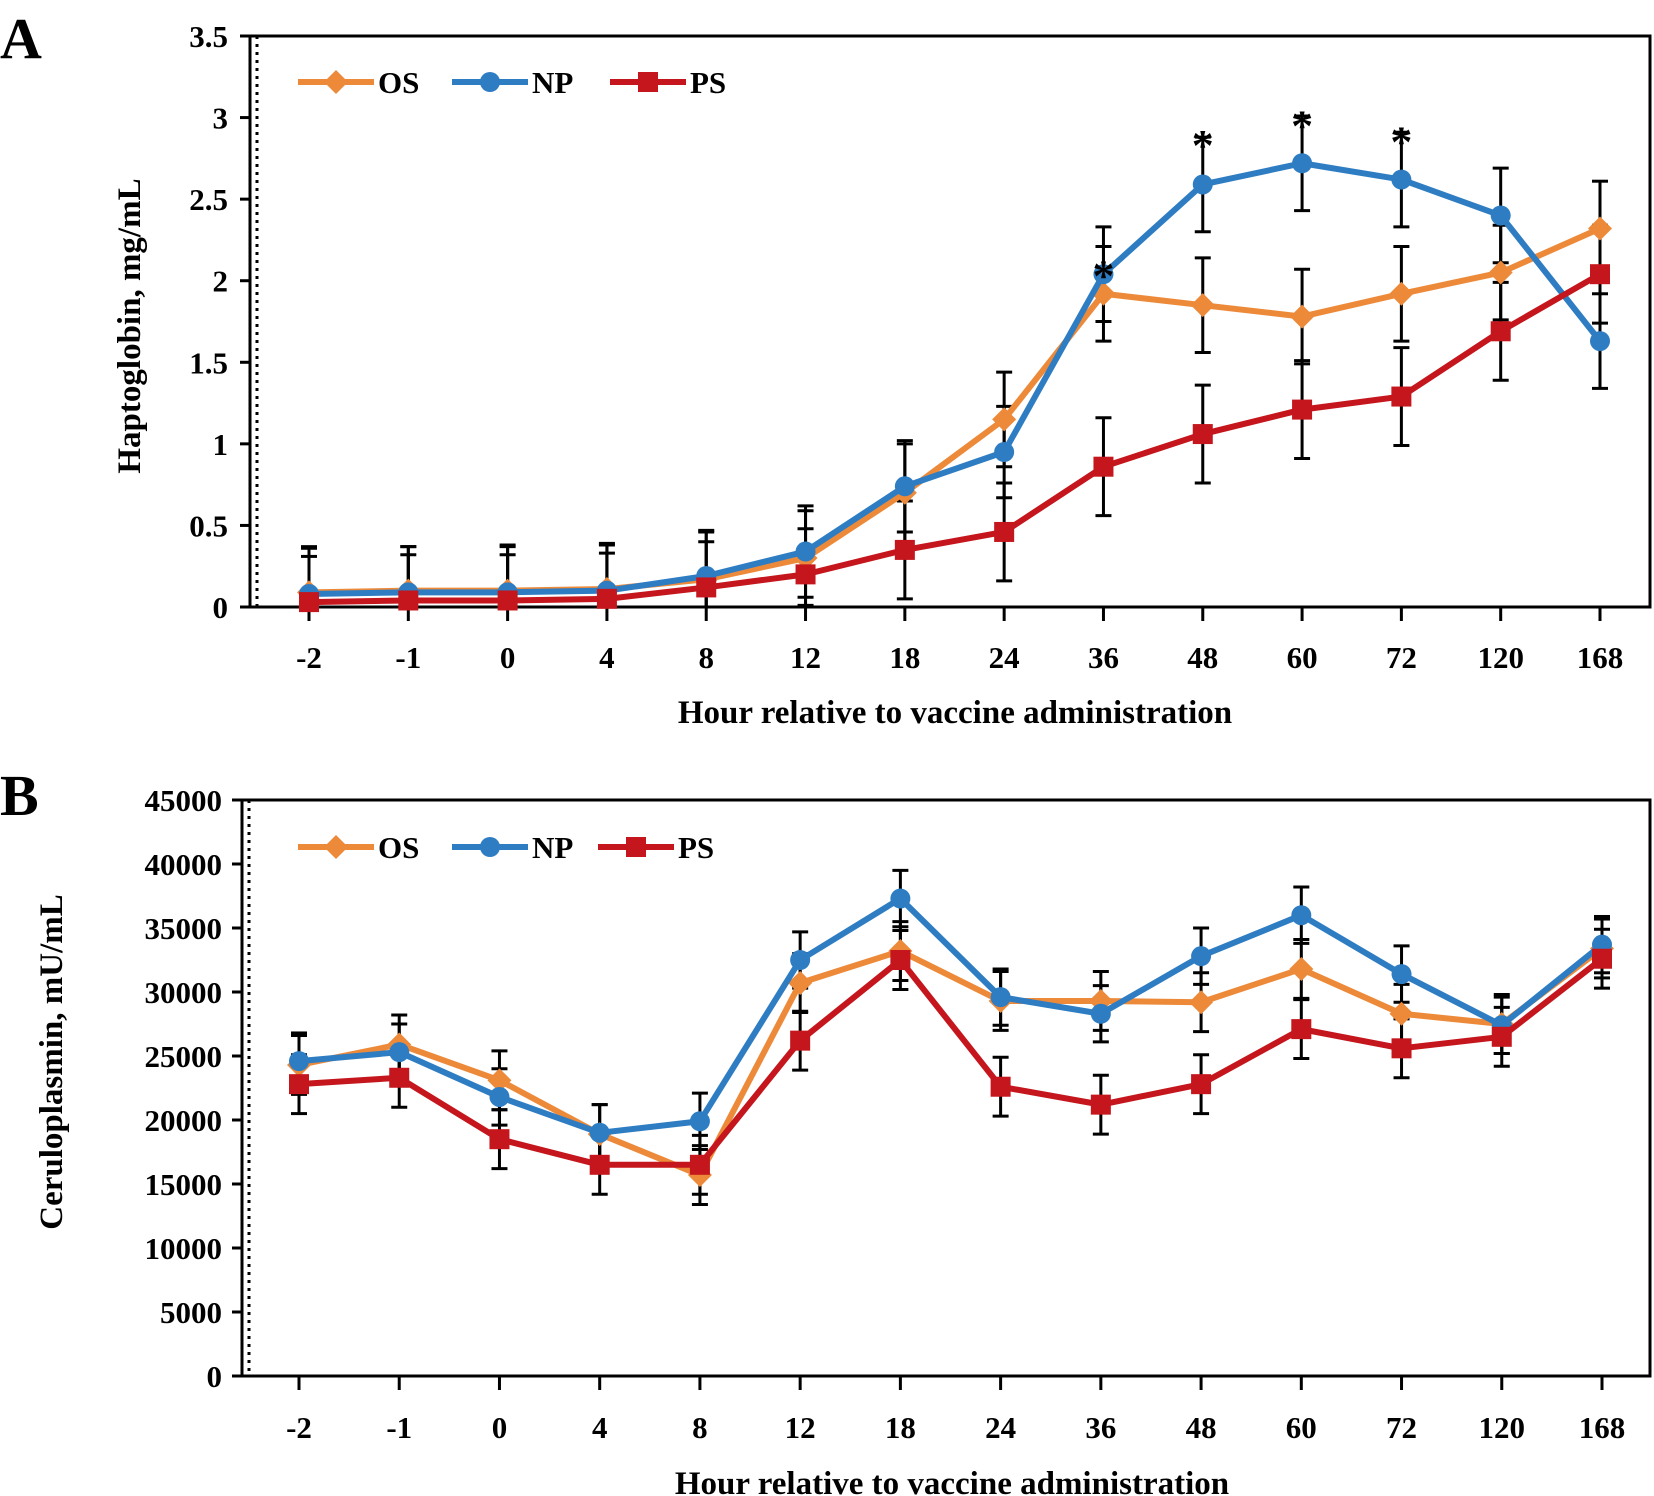  I want to click on x-tick-label-b: 12, so click(800, 1427).